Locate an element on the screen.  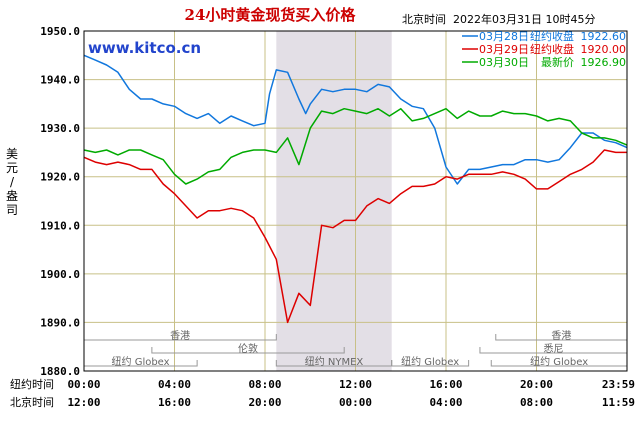
legend-date: 03月28日 is located at coordinates (504, 36).